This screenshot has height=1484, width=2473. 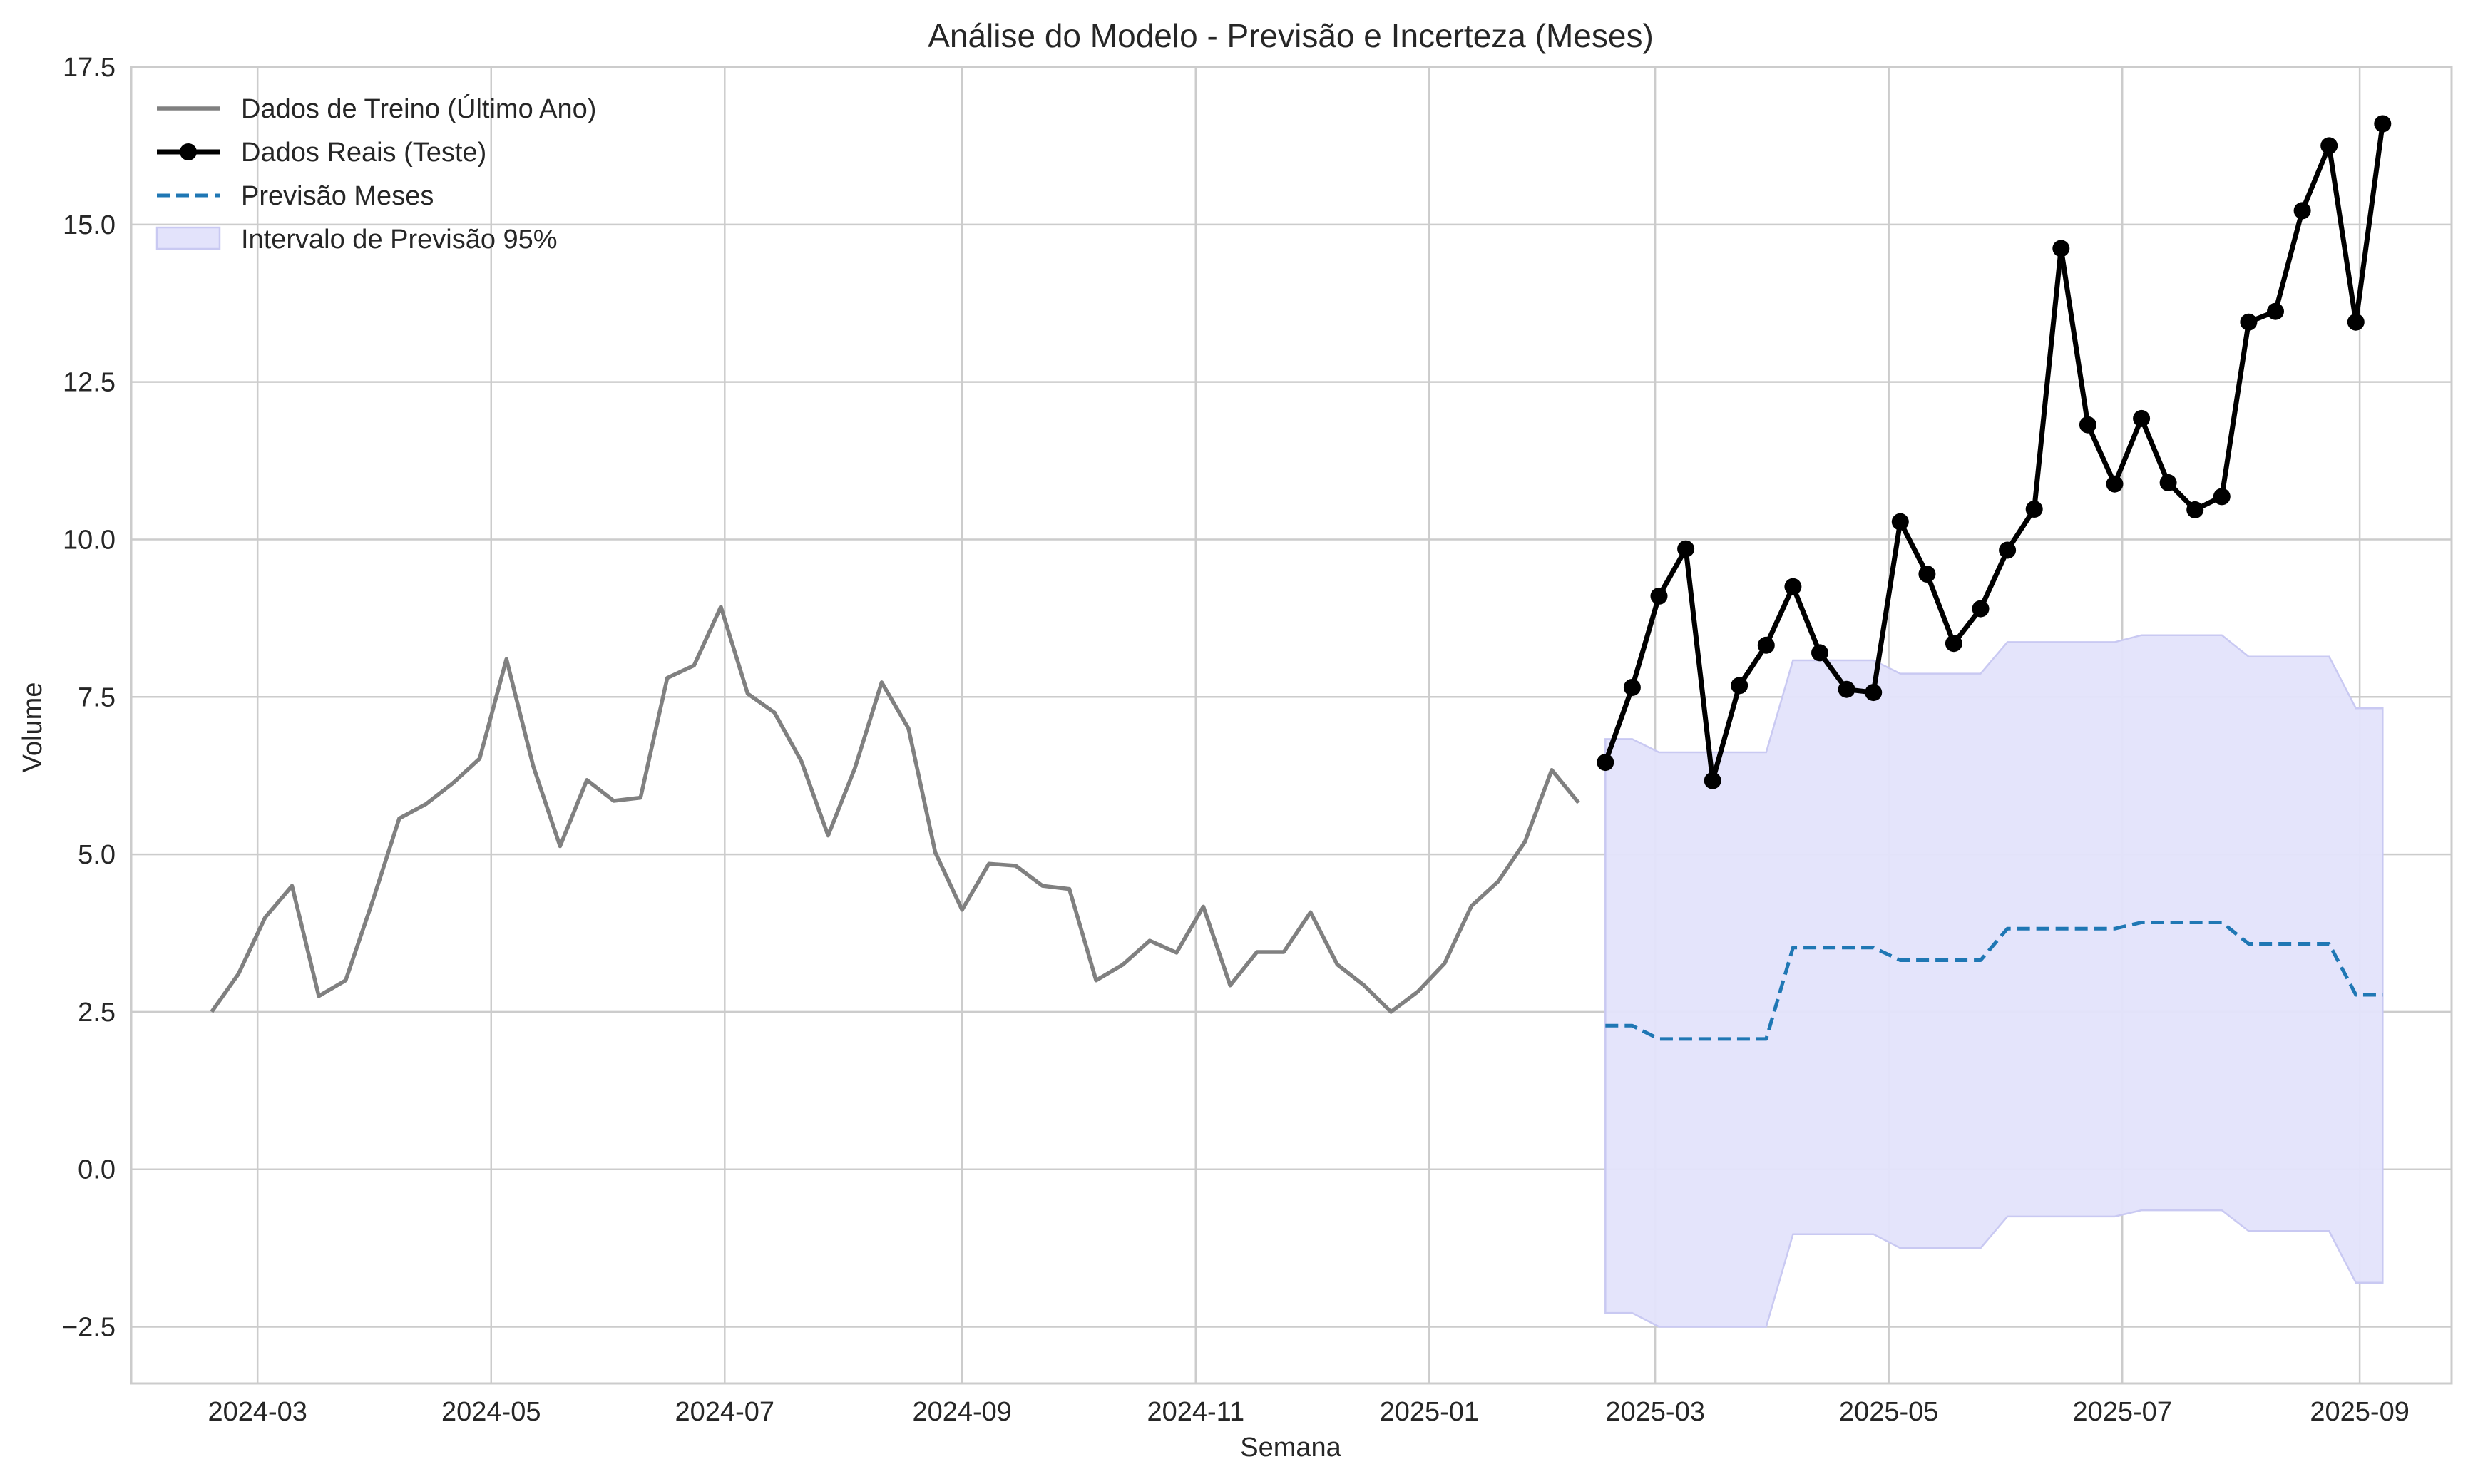 What do you see at coordinates (2360, 1412) in the screenshot?
I see `x-tick-label: 2025-09` at bounding box center [2360, 1412].